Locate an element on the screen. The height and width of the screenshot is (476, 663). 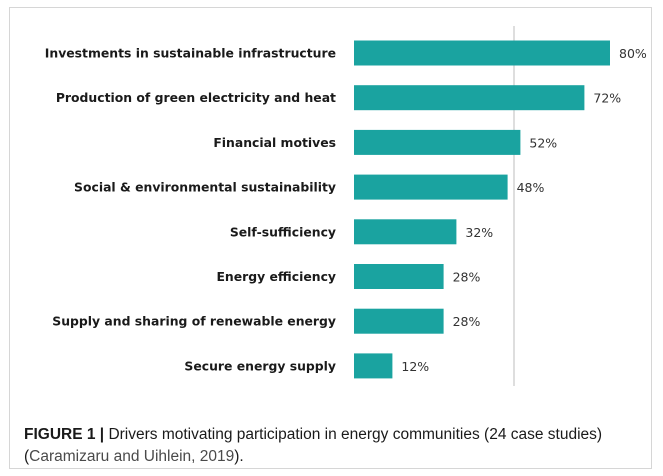
value-label: 48% is located at coordinates (531, 187).